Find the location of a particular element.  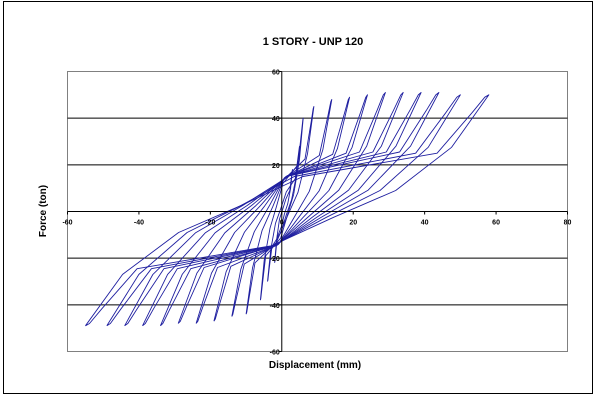

y-tick-label: 60 is located at coordinates (276, 73).